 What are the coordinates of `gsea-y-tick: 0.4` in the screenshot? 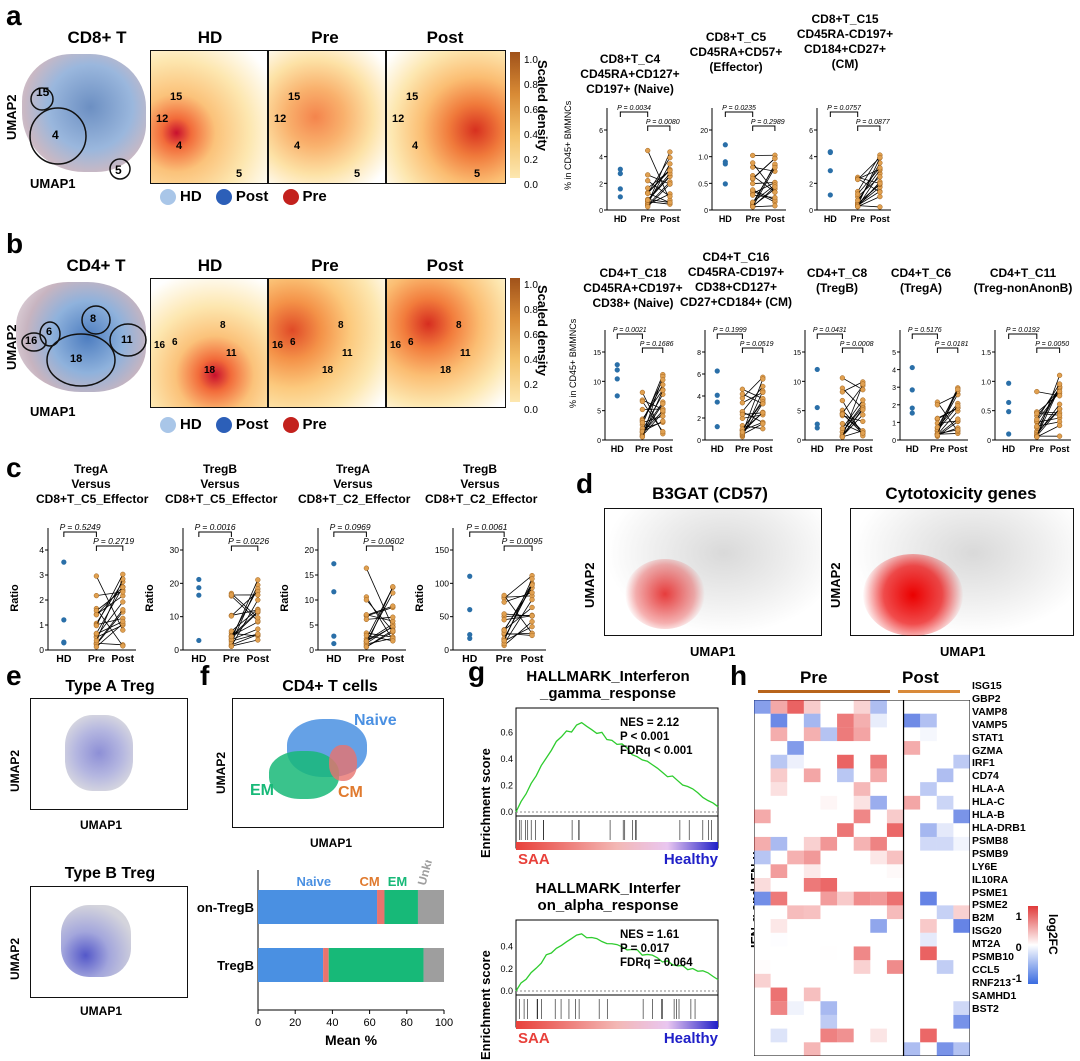 It's located at (506, 947).